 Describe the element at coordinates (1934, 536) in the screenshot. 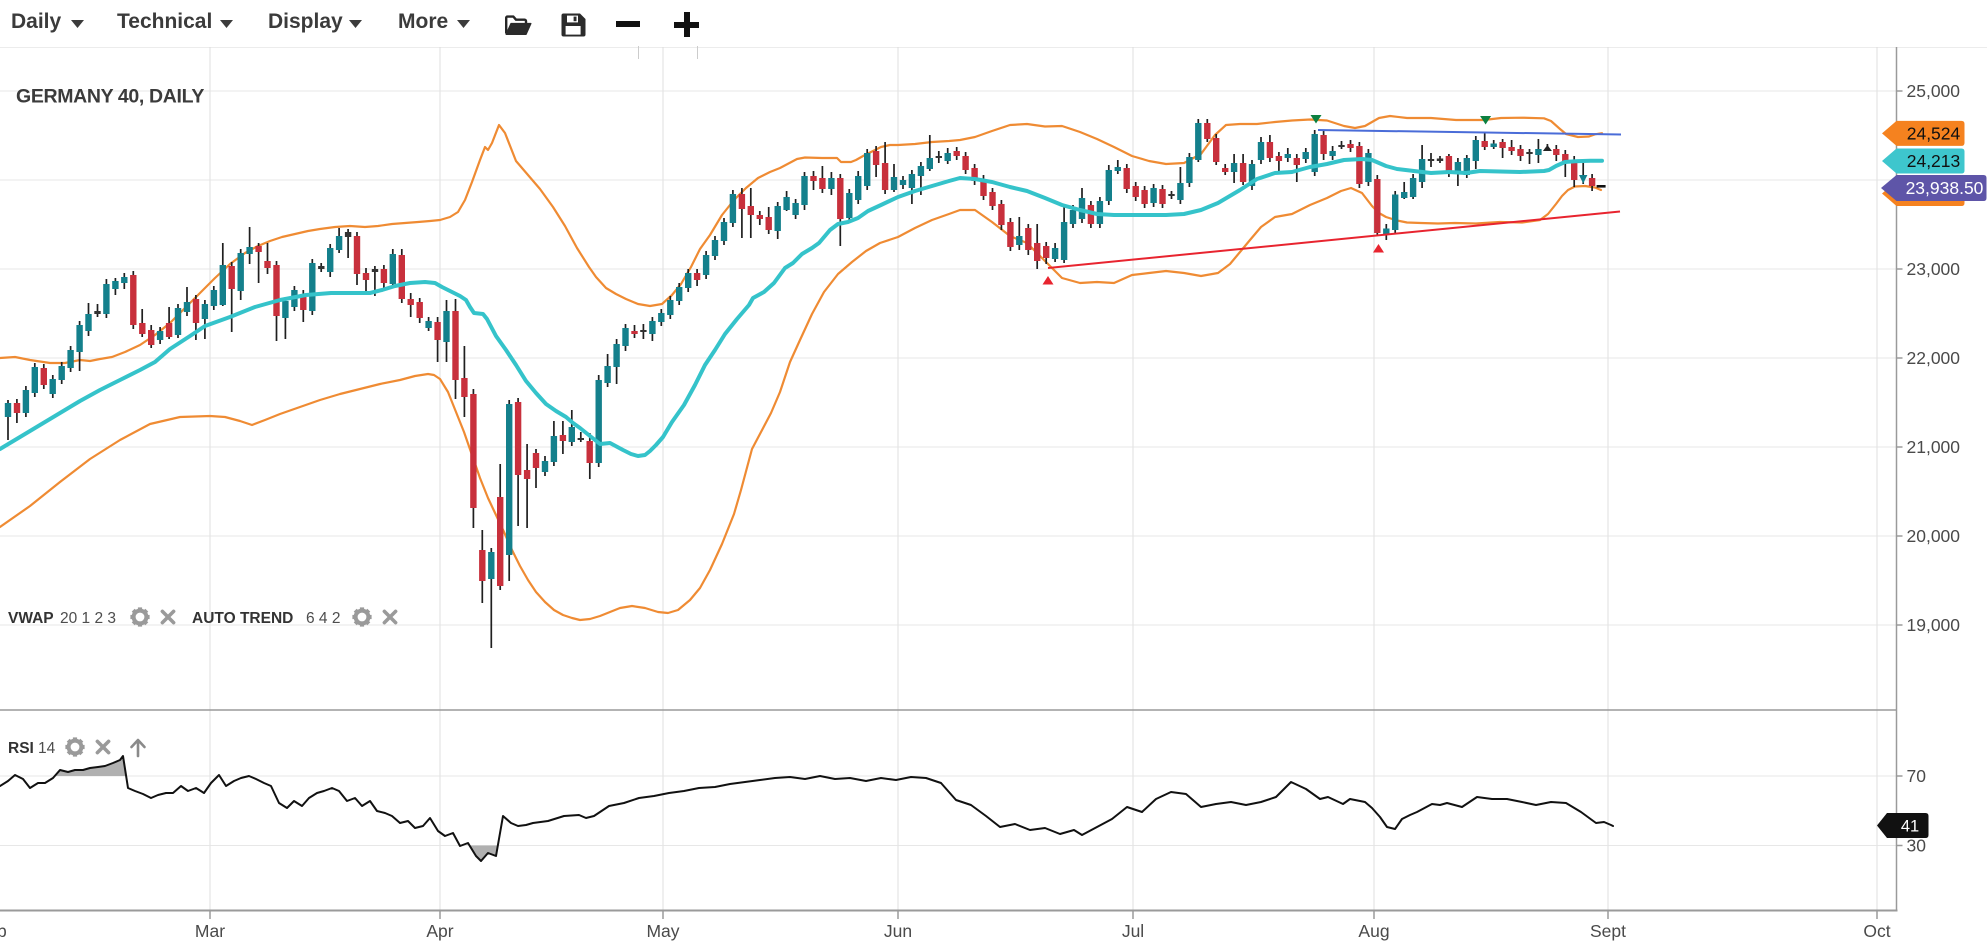

I see `svg-text: 20,000` at that location.